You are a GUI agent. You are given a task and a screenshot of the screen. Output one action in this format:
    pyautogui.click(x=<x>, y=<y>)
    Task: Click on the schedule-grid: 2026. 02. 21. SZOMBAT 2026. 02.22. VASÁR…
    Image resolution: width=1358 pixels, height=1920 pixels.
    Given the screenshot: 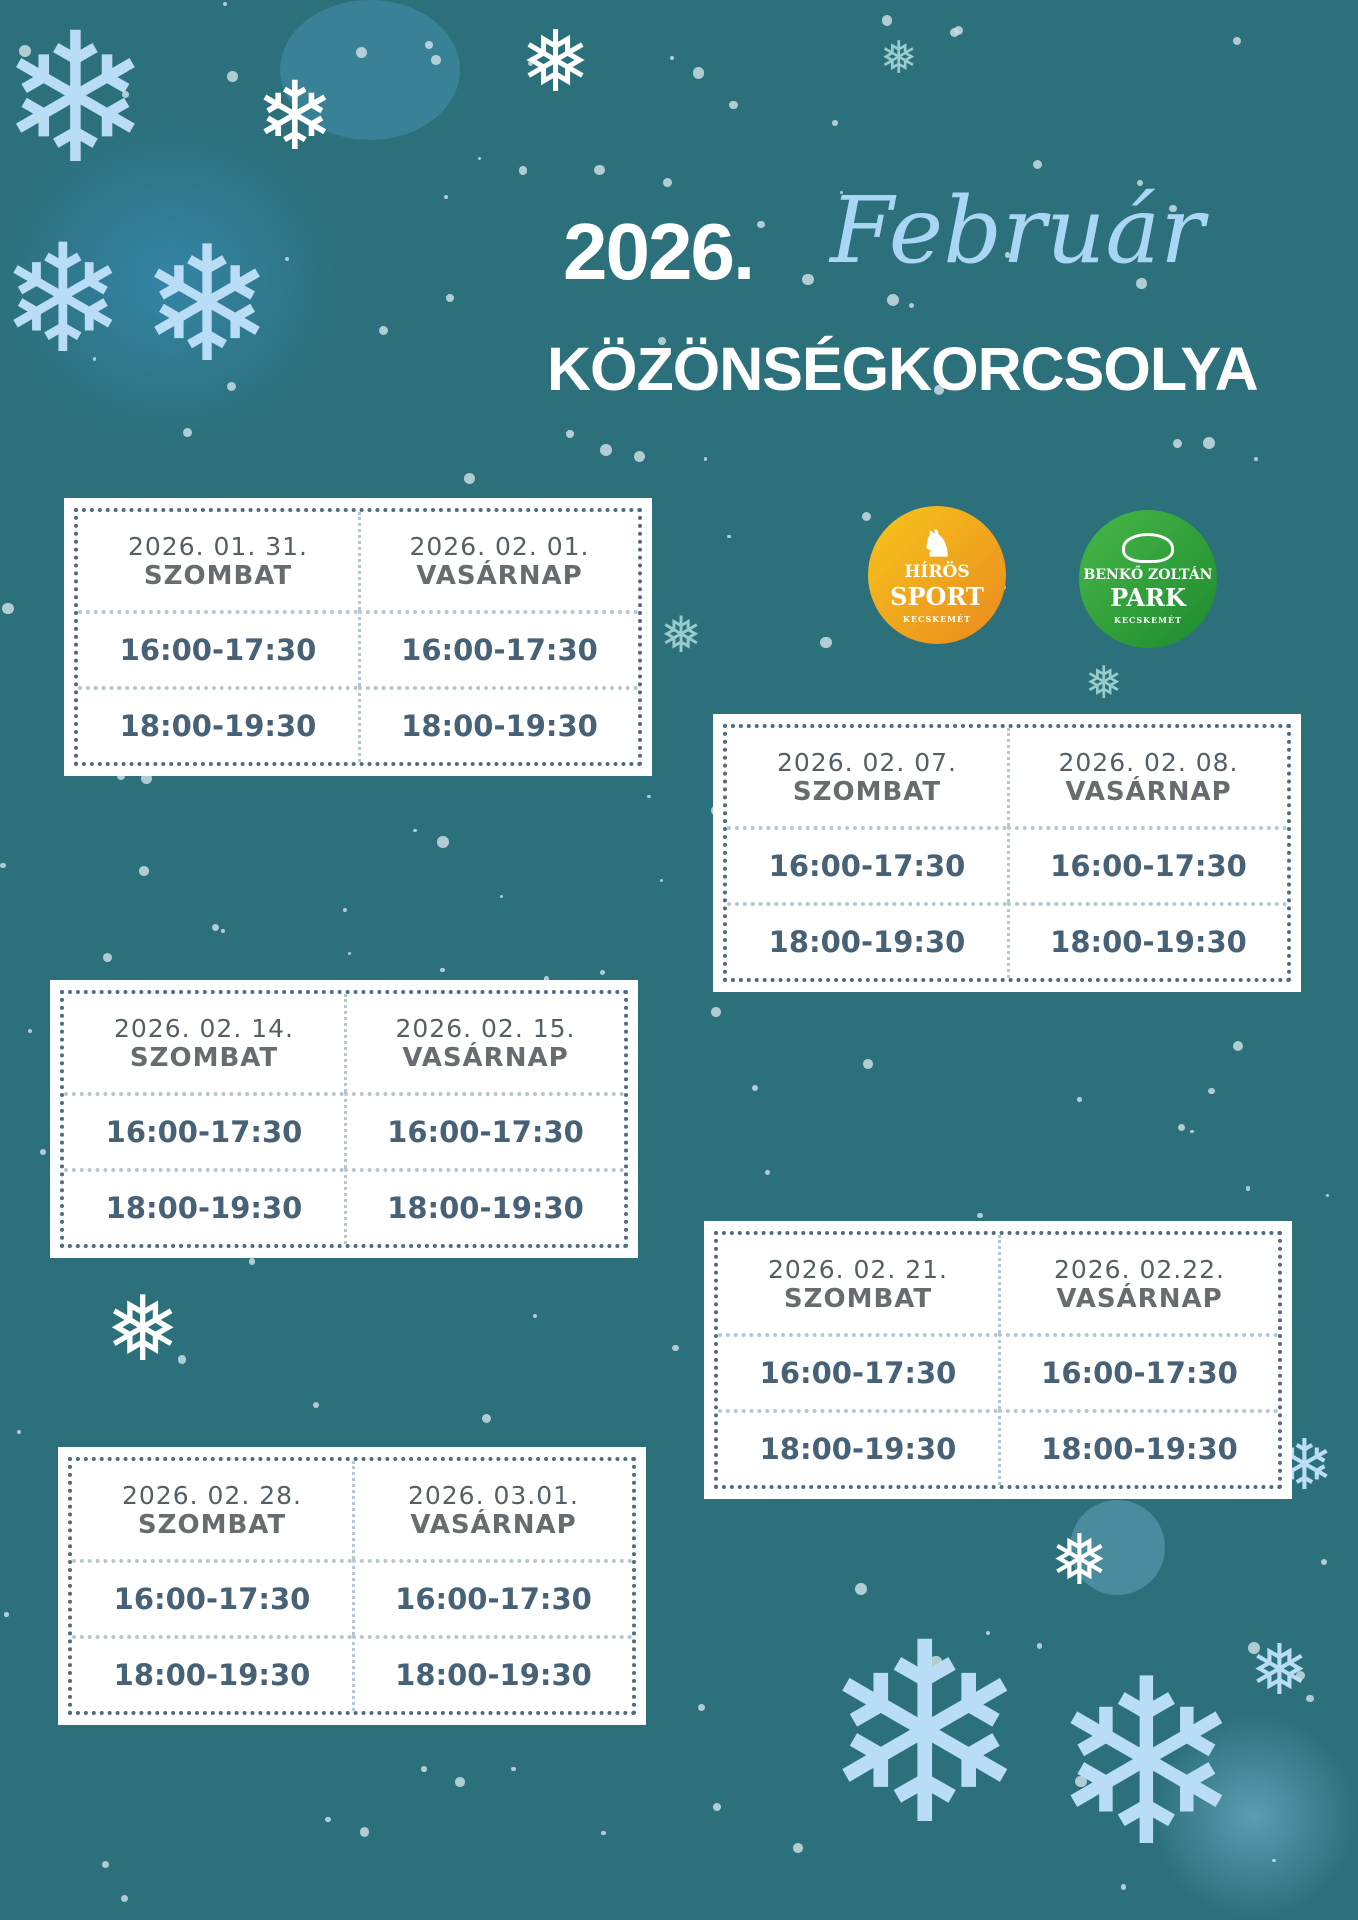 What is the action you would take?
    pyautogui.click(x=998, y=1360)
    